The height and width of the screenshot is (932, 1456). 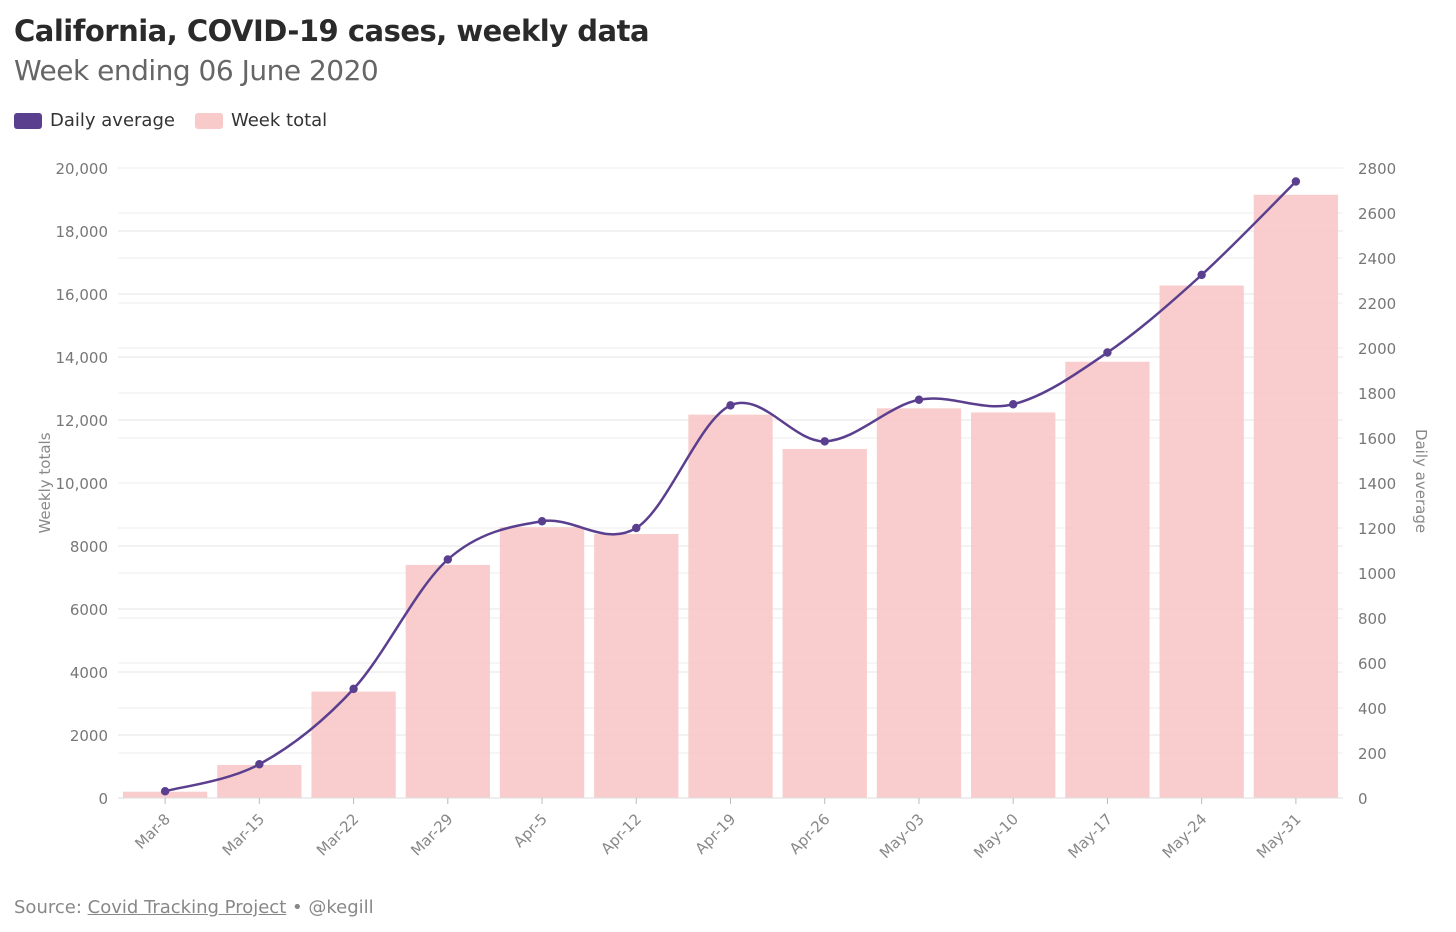 What do you see at coordinates (82, 358) in the screenshot?
I see `y-tick-label: 14,000` at bounding box center [82, 358].